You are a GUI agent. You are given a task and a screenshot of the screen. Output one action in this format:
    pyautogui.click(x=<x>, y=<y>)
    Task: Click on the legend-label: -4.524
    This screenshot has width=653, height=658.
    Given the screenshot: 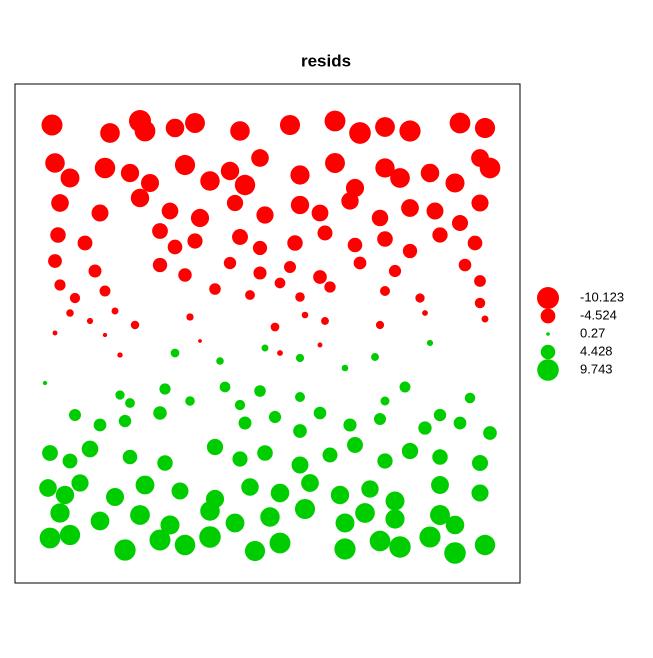 What is the action you would take?
    pyautogui.click(x=598, y=314)
    